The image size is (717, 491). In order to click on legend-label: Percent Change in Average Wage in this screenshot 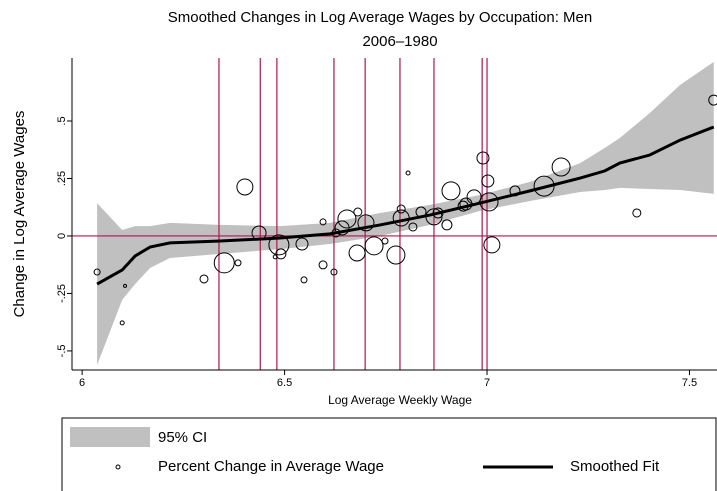, I will do `click(271, 466)`.